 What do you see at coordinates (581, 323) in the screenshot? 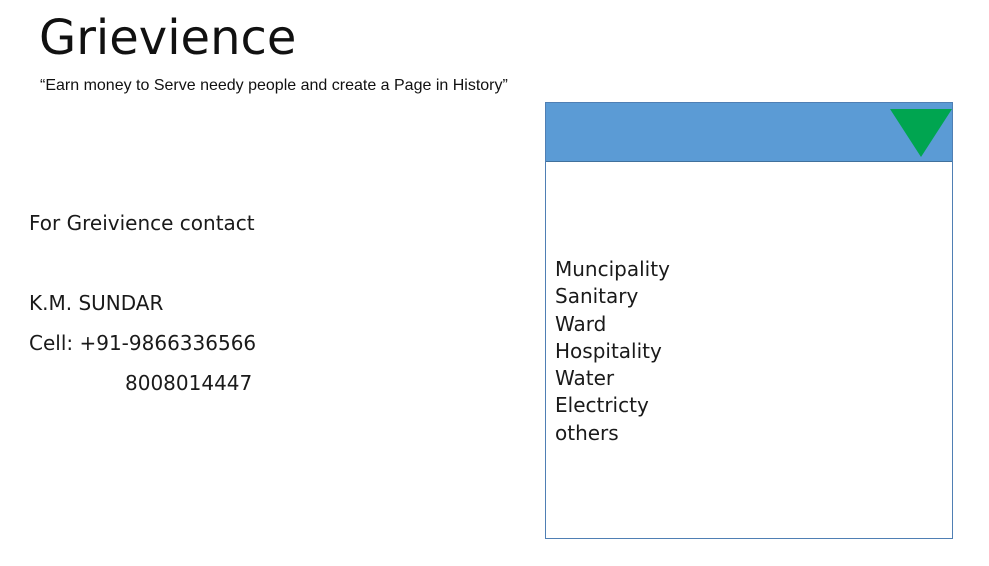
I see `dropdown-option-ward: Ward` at bounding box center [581, 323].